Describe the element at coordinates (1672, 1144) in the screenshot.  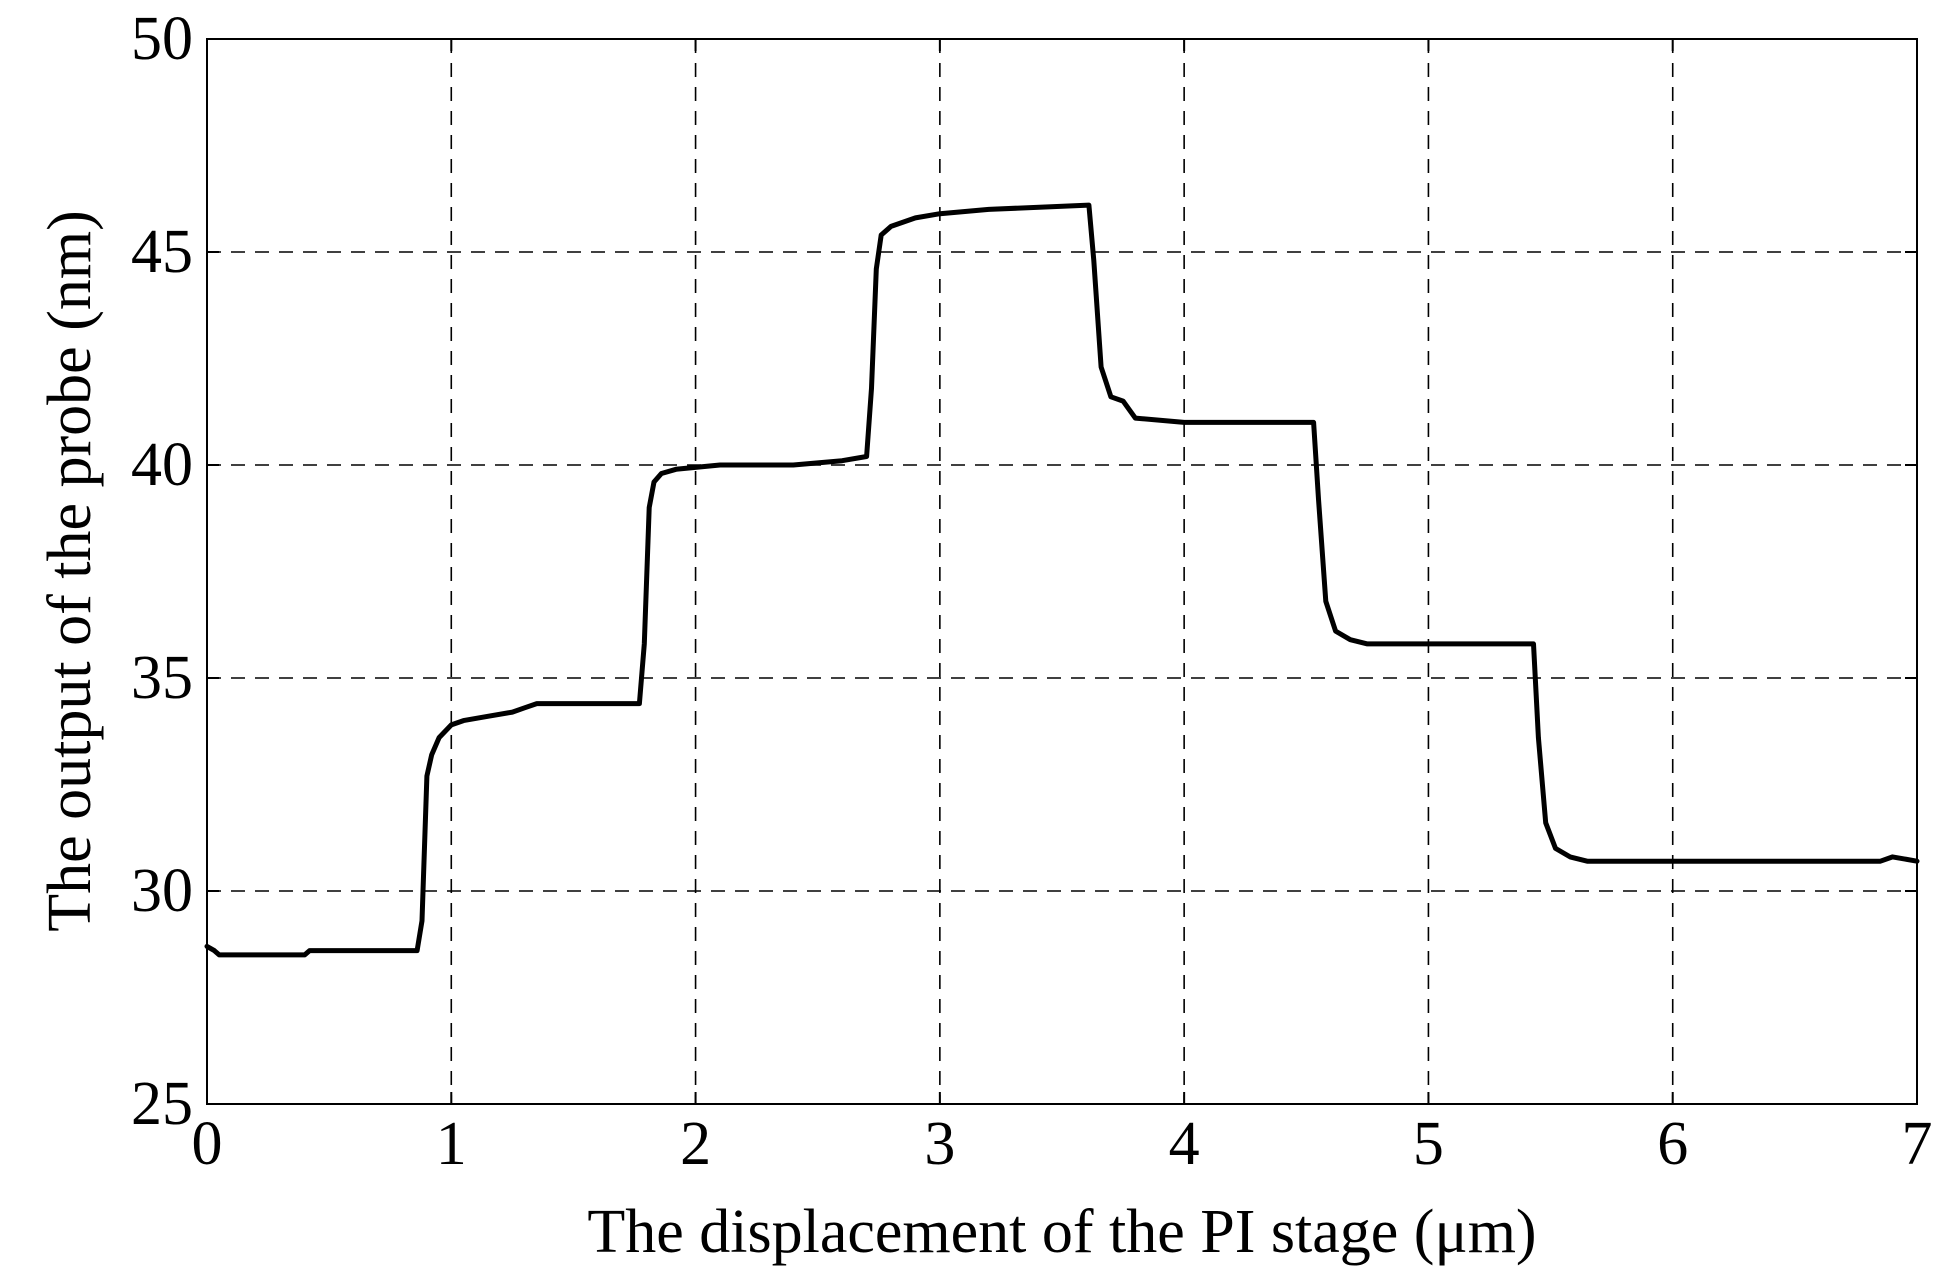
I see `x-tick-label: 6` at that location.